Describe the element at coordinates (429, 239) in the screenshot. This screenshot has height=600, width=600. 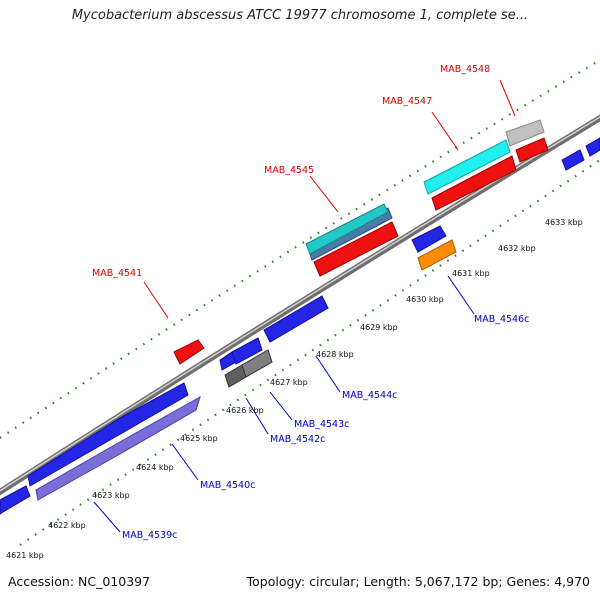
I see `gene-block-mab4546c-blue` at that location.